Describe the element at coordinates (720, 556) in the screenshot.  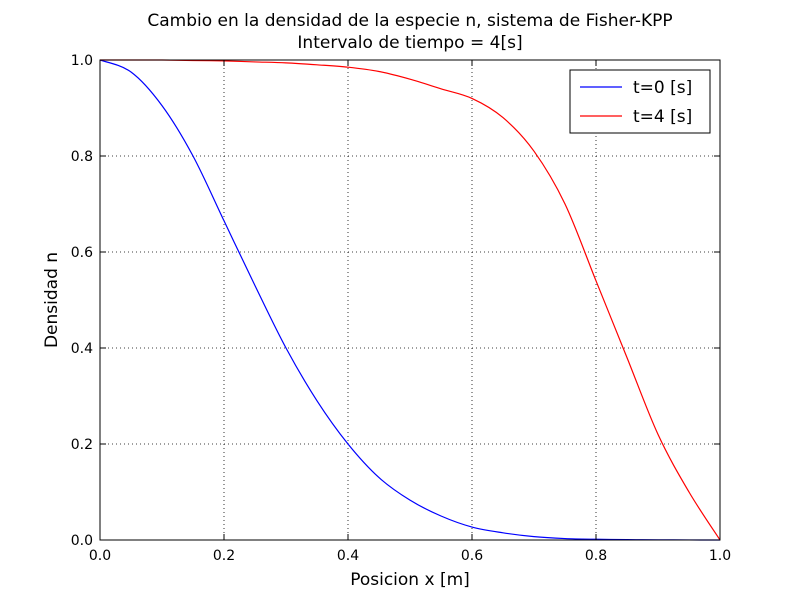
I see `x-tick-label: 1.0` at that location.